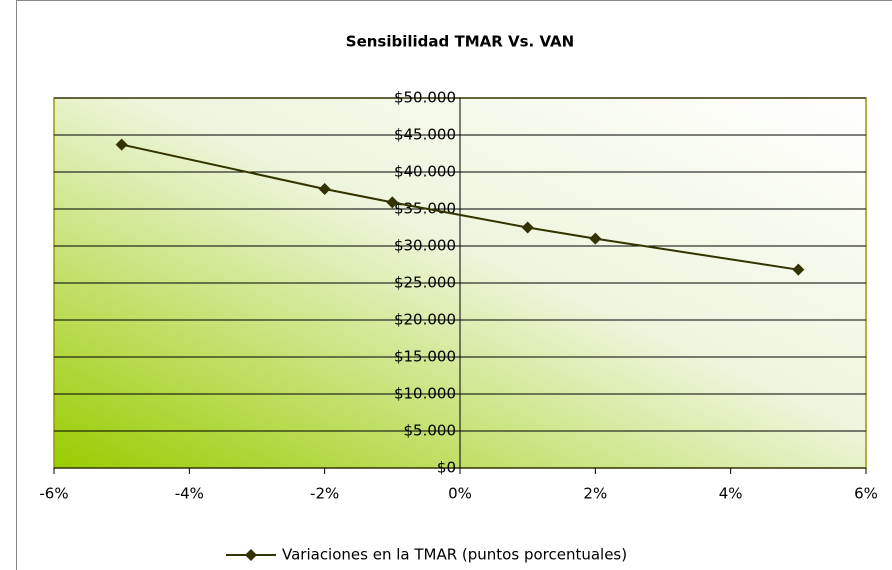 Image resolution: width=892 pixels, height=570 pixels. I want to click on y-tick-label: $40.000, so click(425, 172).